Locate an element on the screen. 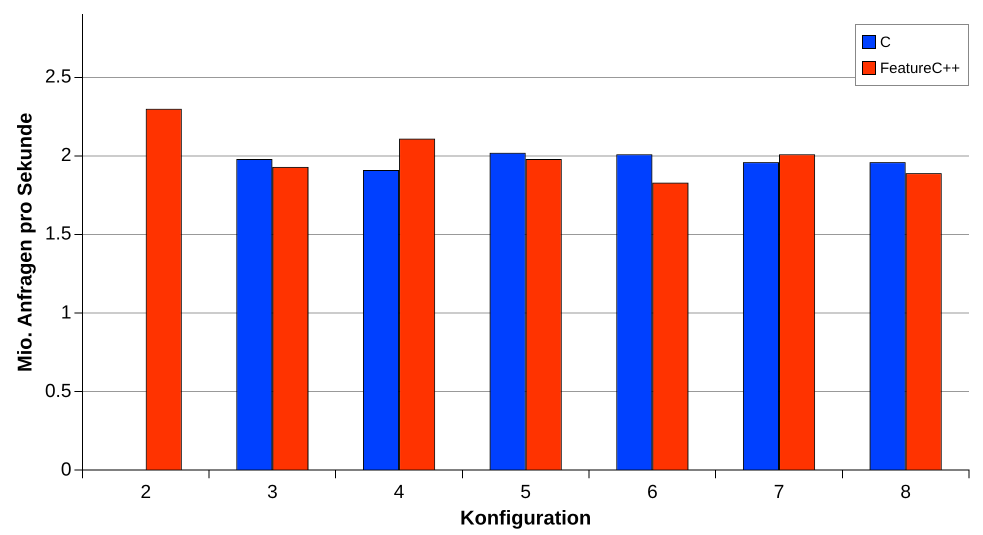  x-tick-label: 3 is located at coordinates (272, 492).